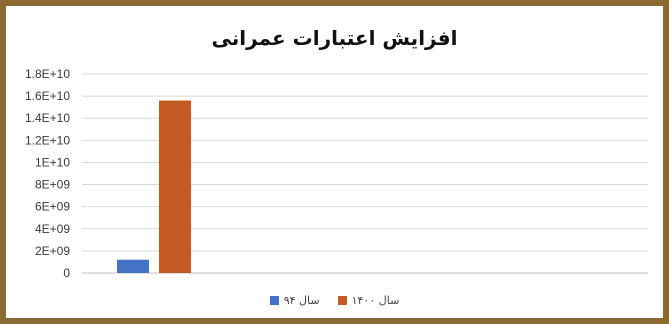 The height and width of the screenshot is (324, 669). What do you see at coordinates (301, 300) in the screenshot?
I see `legend-label-series-1: سال ۹۴` at bounding box center [301, 300].